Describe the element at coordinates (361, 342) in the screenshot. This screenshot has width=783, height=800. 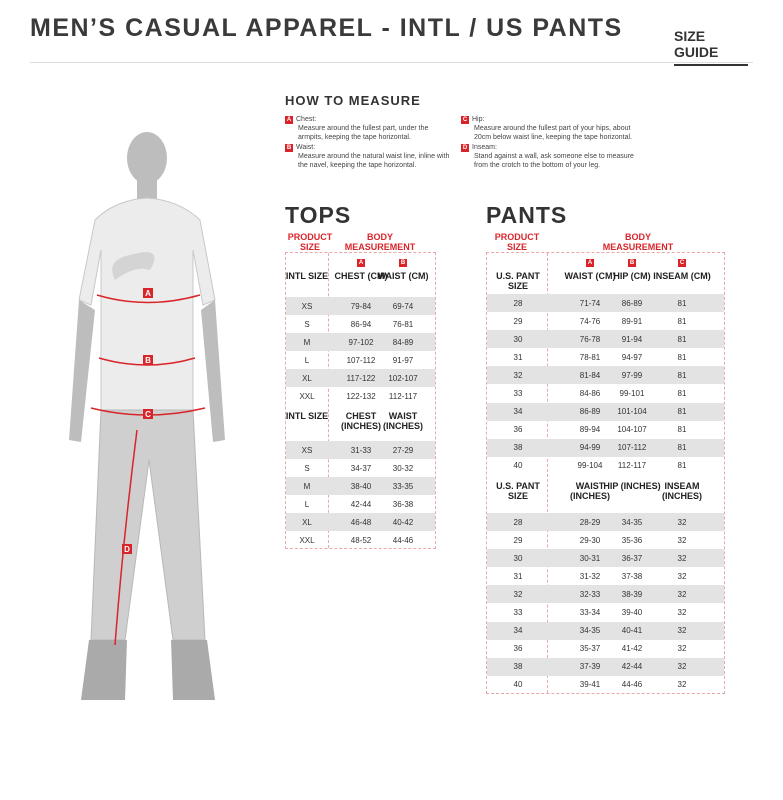
I see `table-cell: 97-102` at that location.